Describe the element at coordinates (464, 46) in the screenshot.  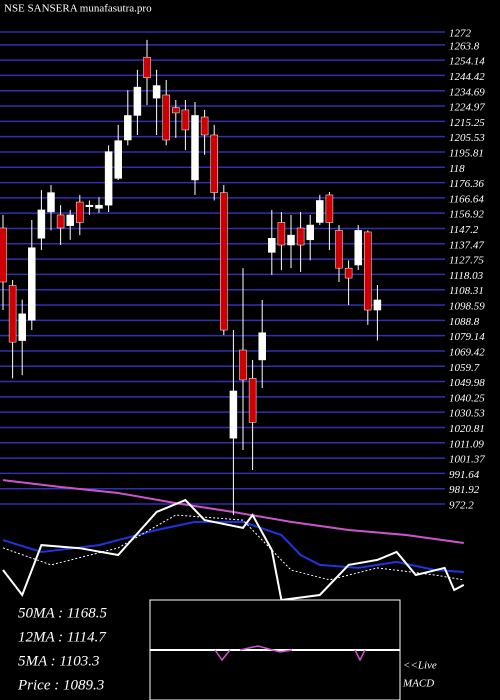
I see `y-tick-label: 1263.8` at that location.